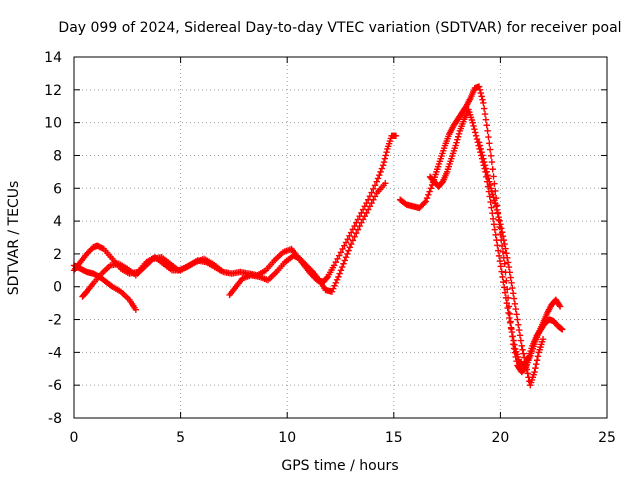 The image size is (640, 480). I want to click on x-tick-label: 15, so click(394, 438).